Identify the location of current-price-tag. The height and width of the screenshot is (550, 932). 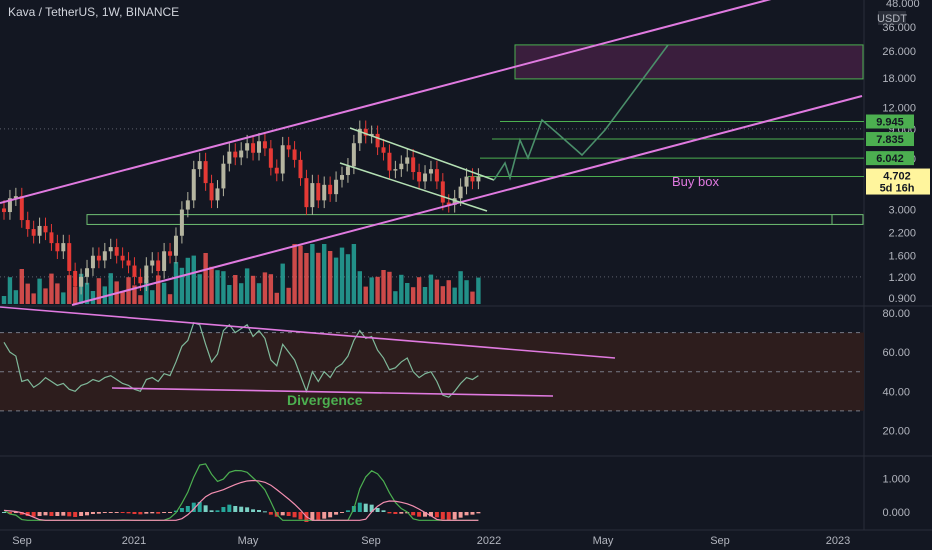
(898, 181).